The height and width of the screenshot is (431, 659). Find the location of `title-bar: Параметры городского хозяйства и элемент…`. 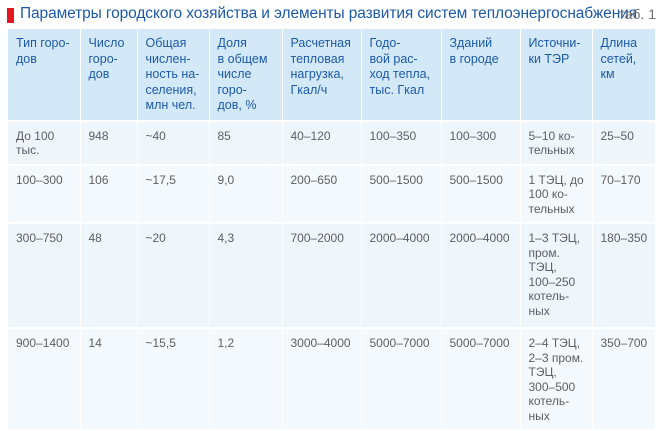

title-bar: Параметры городского хозяйства и элемент… is located at coordinates (331, 15).